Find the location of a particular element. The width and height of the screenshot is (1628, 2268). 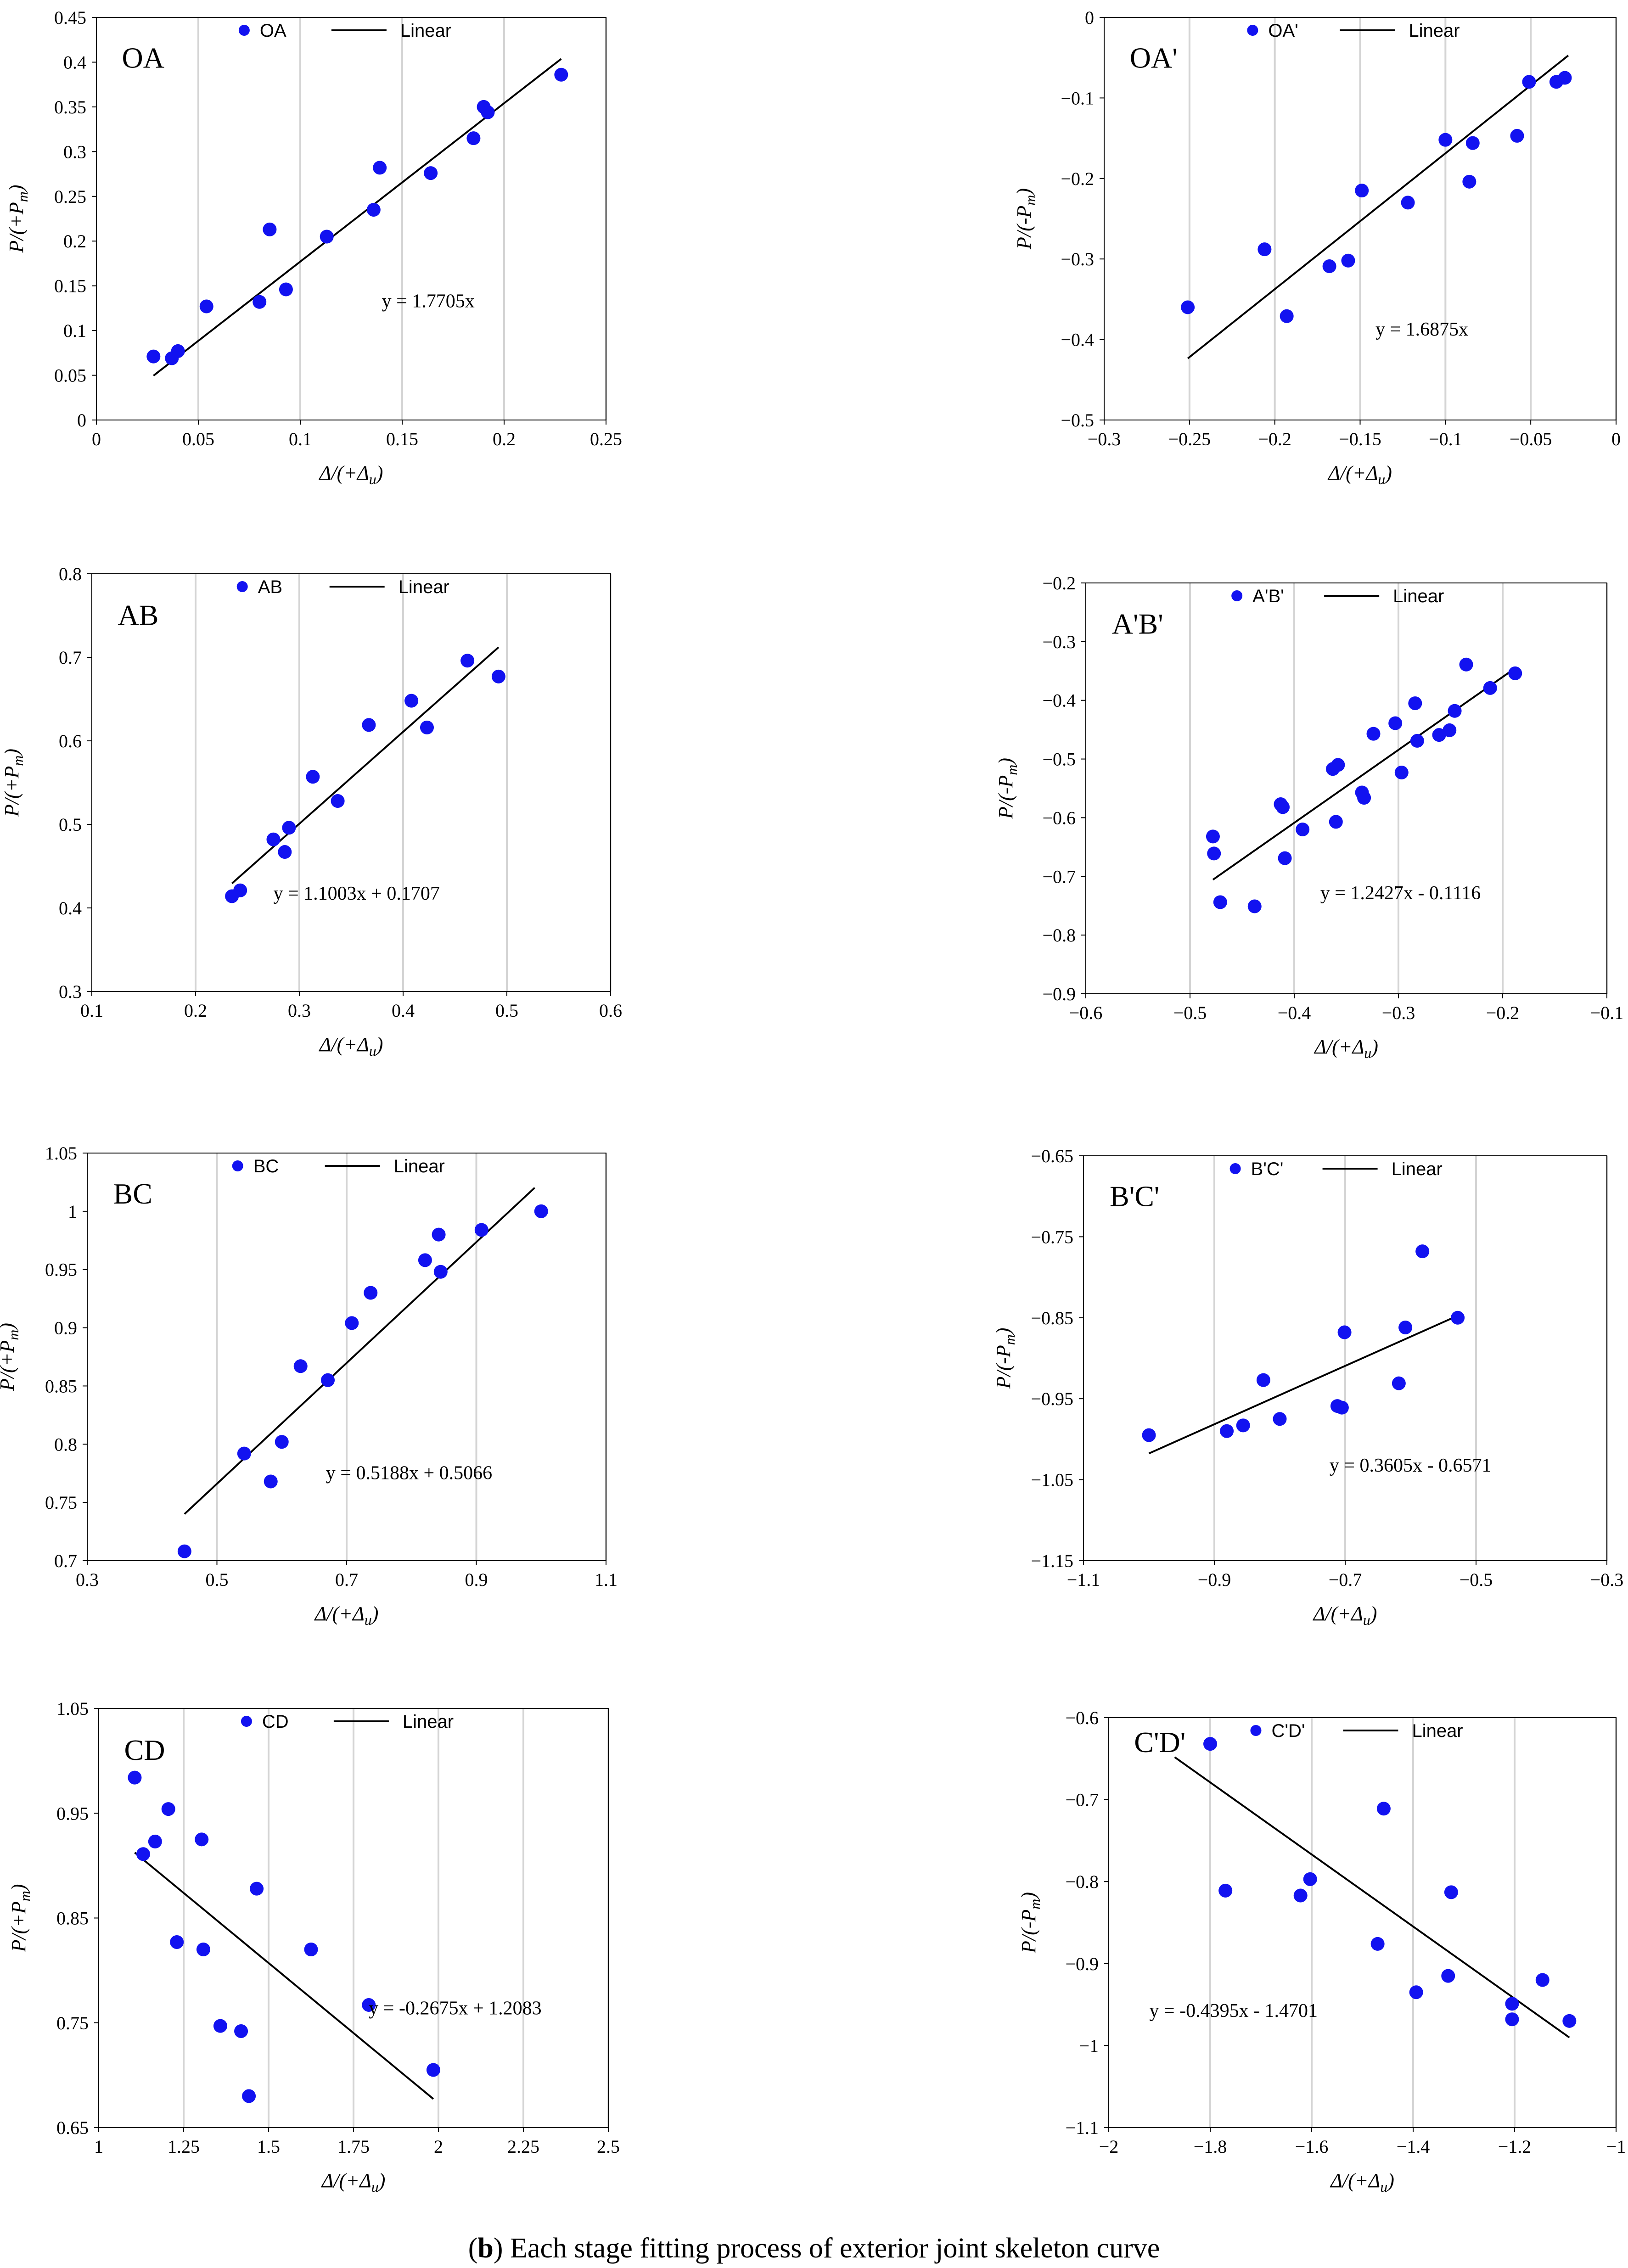

y-tick-label: 0.95 is located at coordinates (73, 1813).